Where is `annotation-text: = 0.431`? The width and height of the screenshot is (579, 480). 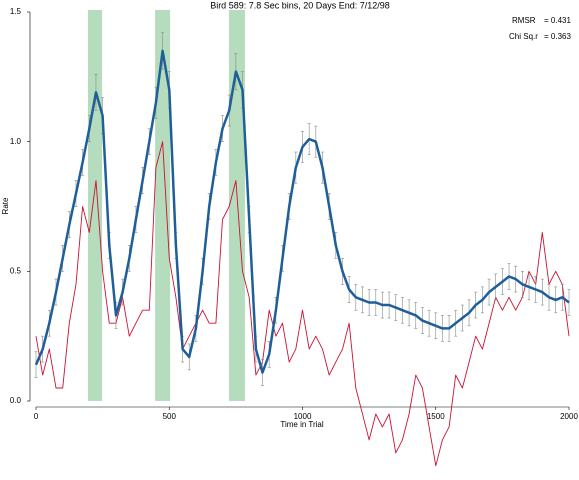 annotation-text: = 0.431 is located at coordinates (557, 20).